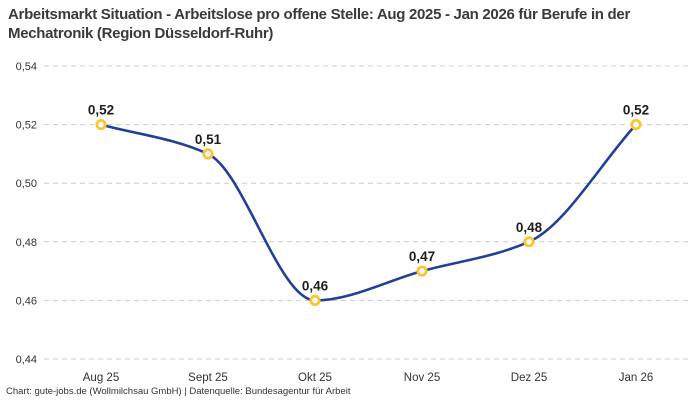 This screenshot has width=700, height=400. I want to click on data-point-value-label: 0,48, so click(529, 227).